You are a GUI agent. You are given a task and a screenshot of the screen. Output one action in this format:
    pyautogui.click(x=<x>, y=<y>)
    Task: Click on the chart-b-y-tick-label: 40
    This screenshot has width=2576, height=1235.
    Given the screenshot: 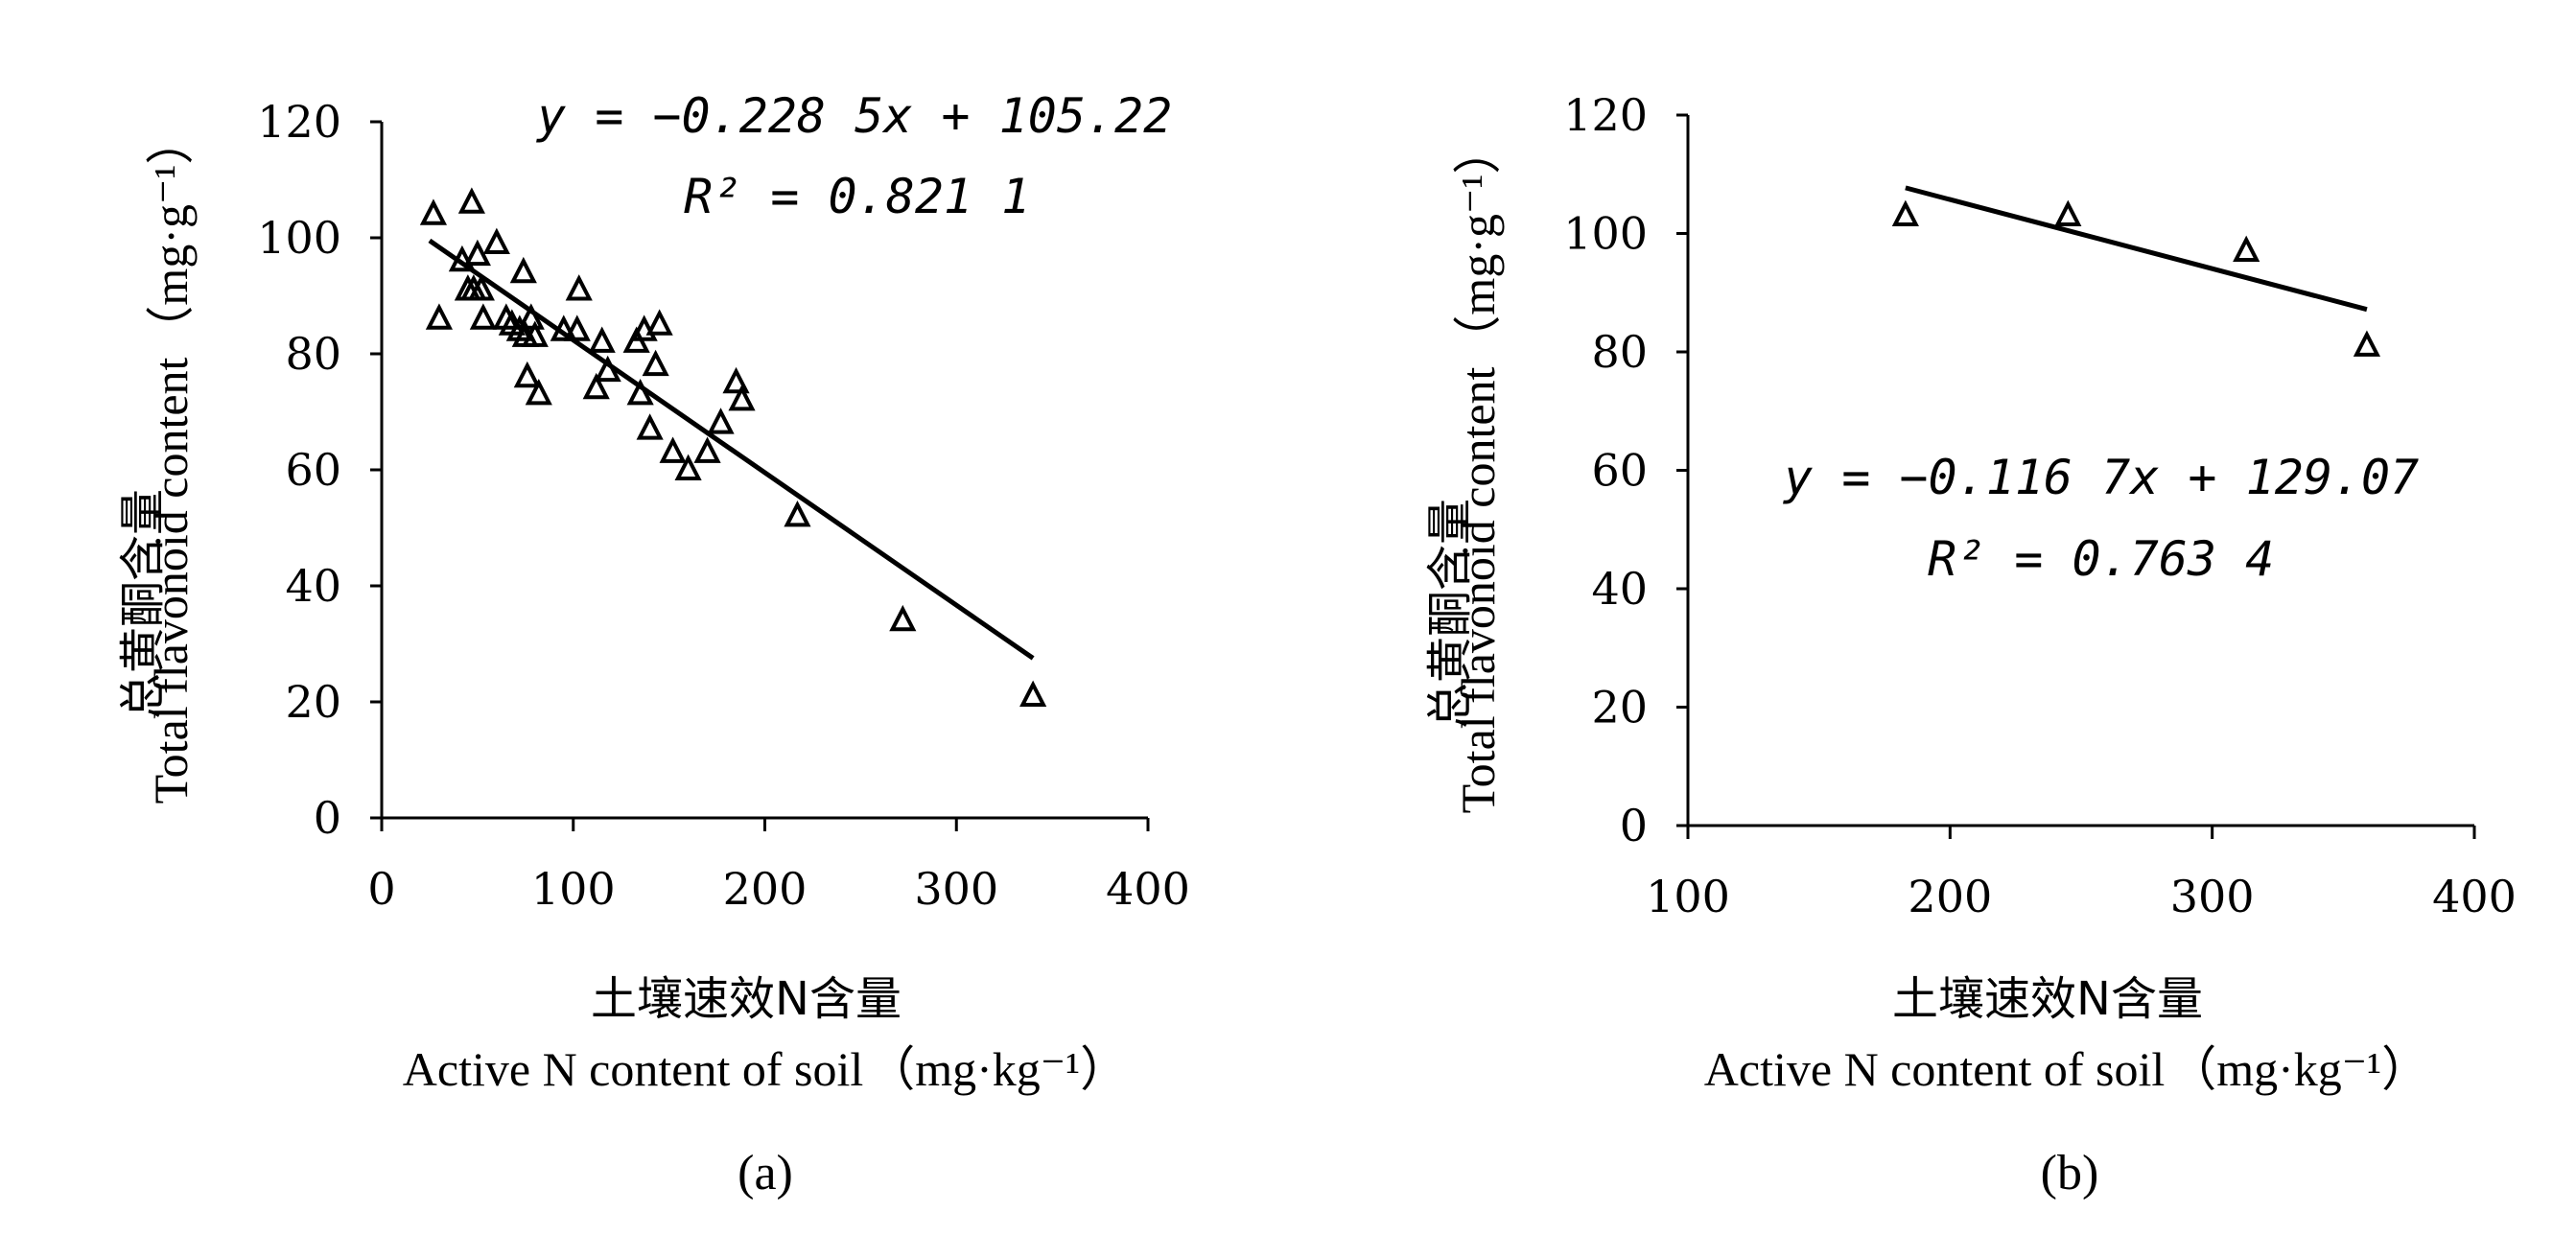 What is the action you would take?
    pyautogui.click(x=1619, y=589)
    